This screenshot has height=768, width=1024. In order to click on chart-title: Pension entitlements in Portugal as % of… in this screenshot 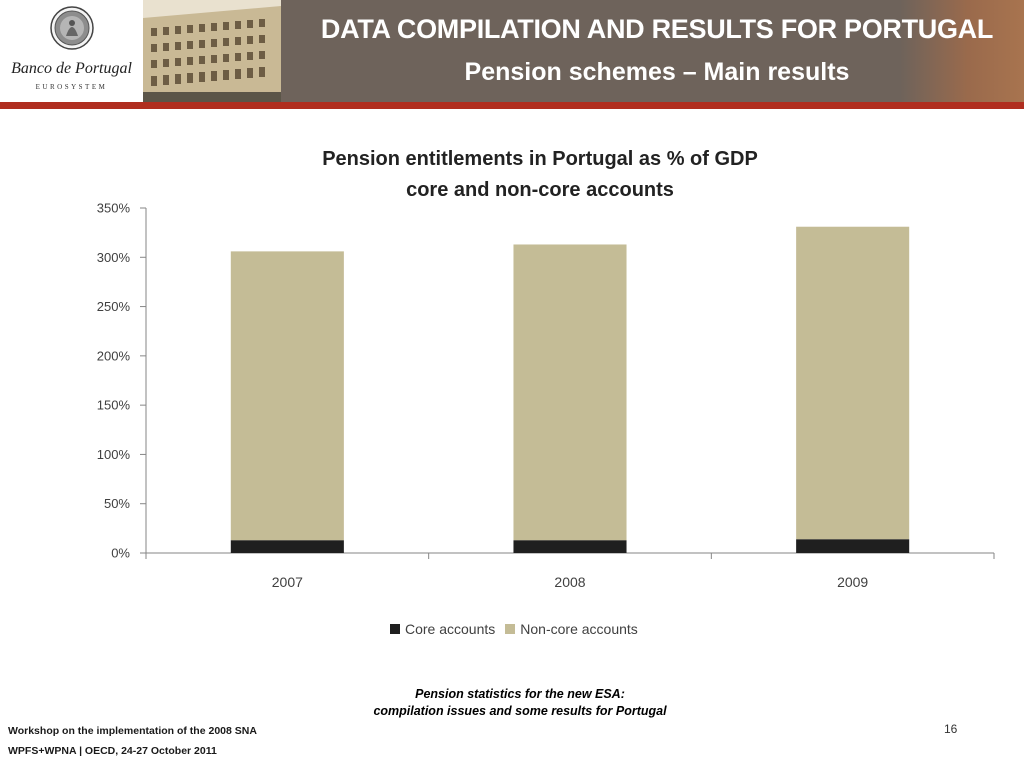, I will do `click(540, 159)`.